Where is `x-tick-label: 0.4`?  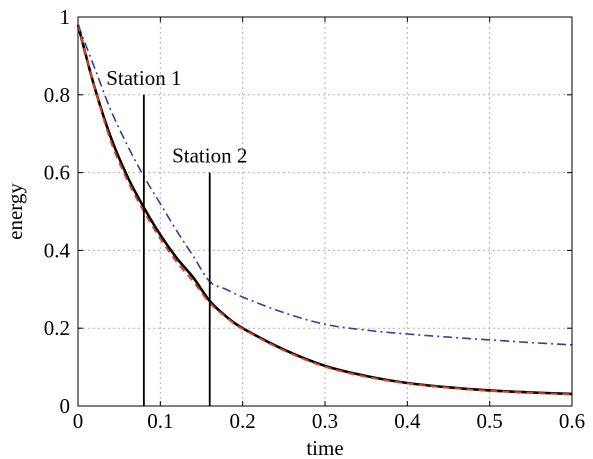
x-tick-label: 0.4 is located at coordinates (407, 421).